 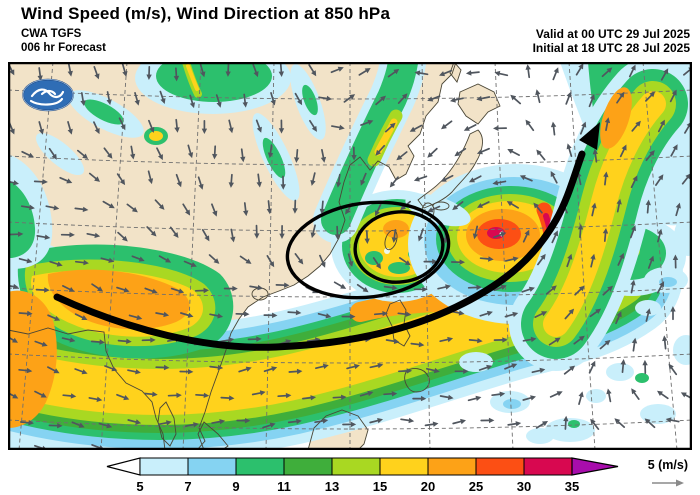 I want to click on colorbar-tick: 20, so click(x=428, y=486).